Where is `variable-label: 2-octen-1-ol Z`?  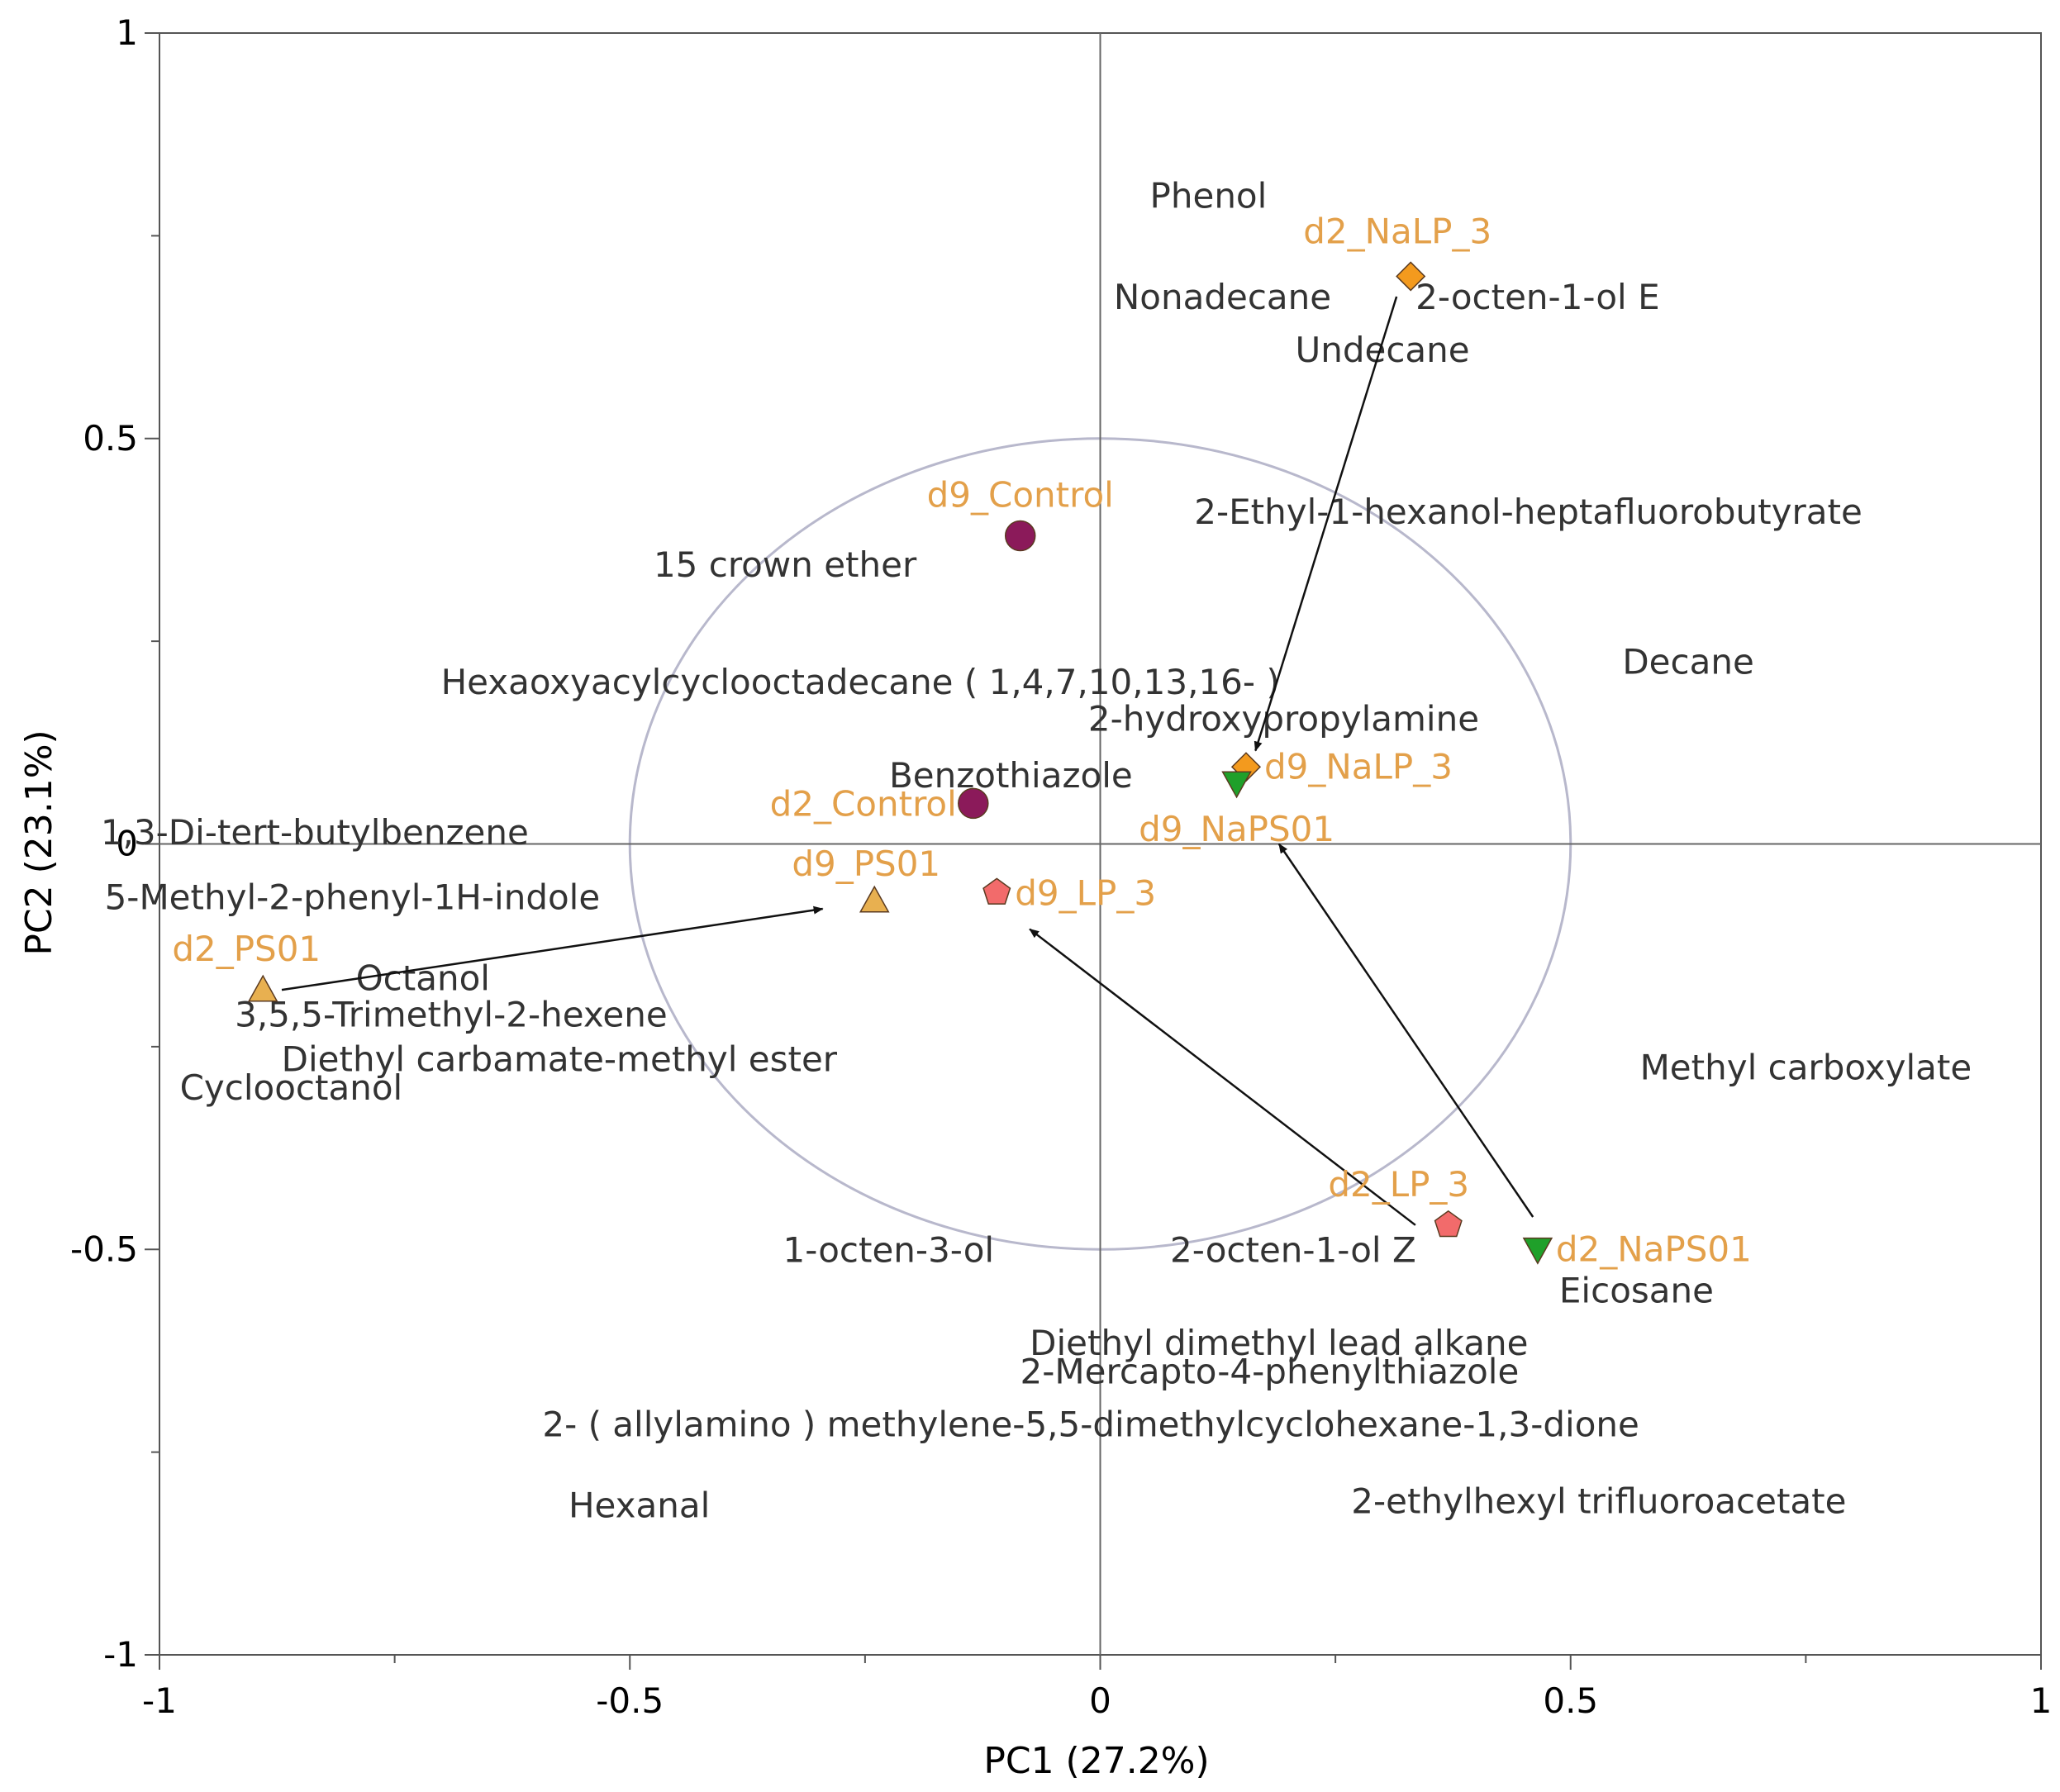
variable-label: 2-octen-1-ol Z is located at coordinates (1293, 1249).